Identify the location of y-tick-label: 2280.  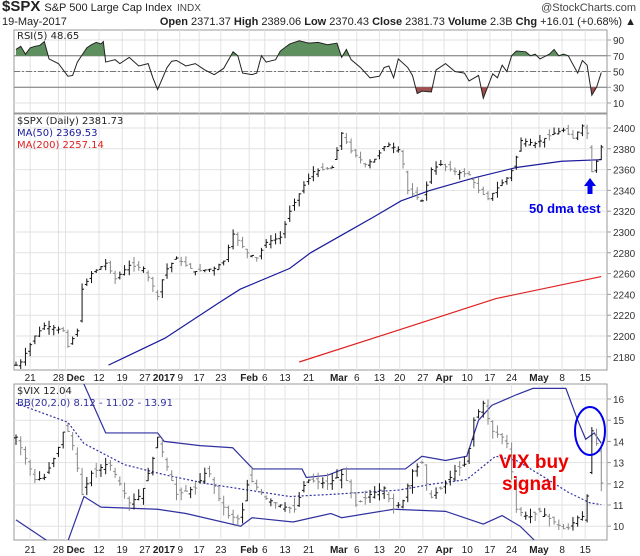
(624, 254).